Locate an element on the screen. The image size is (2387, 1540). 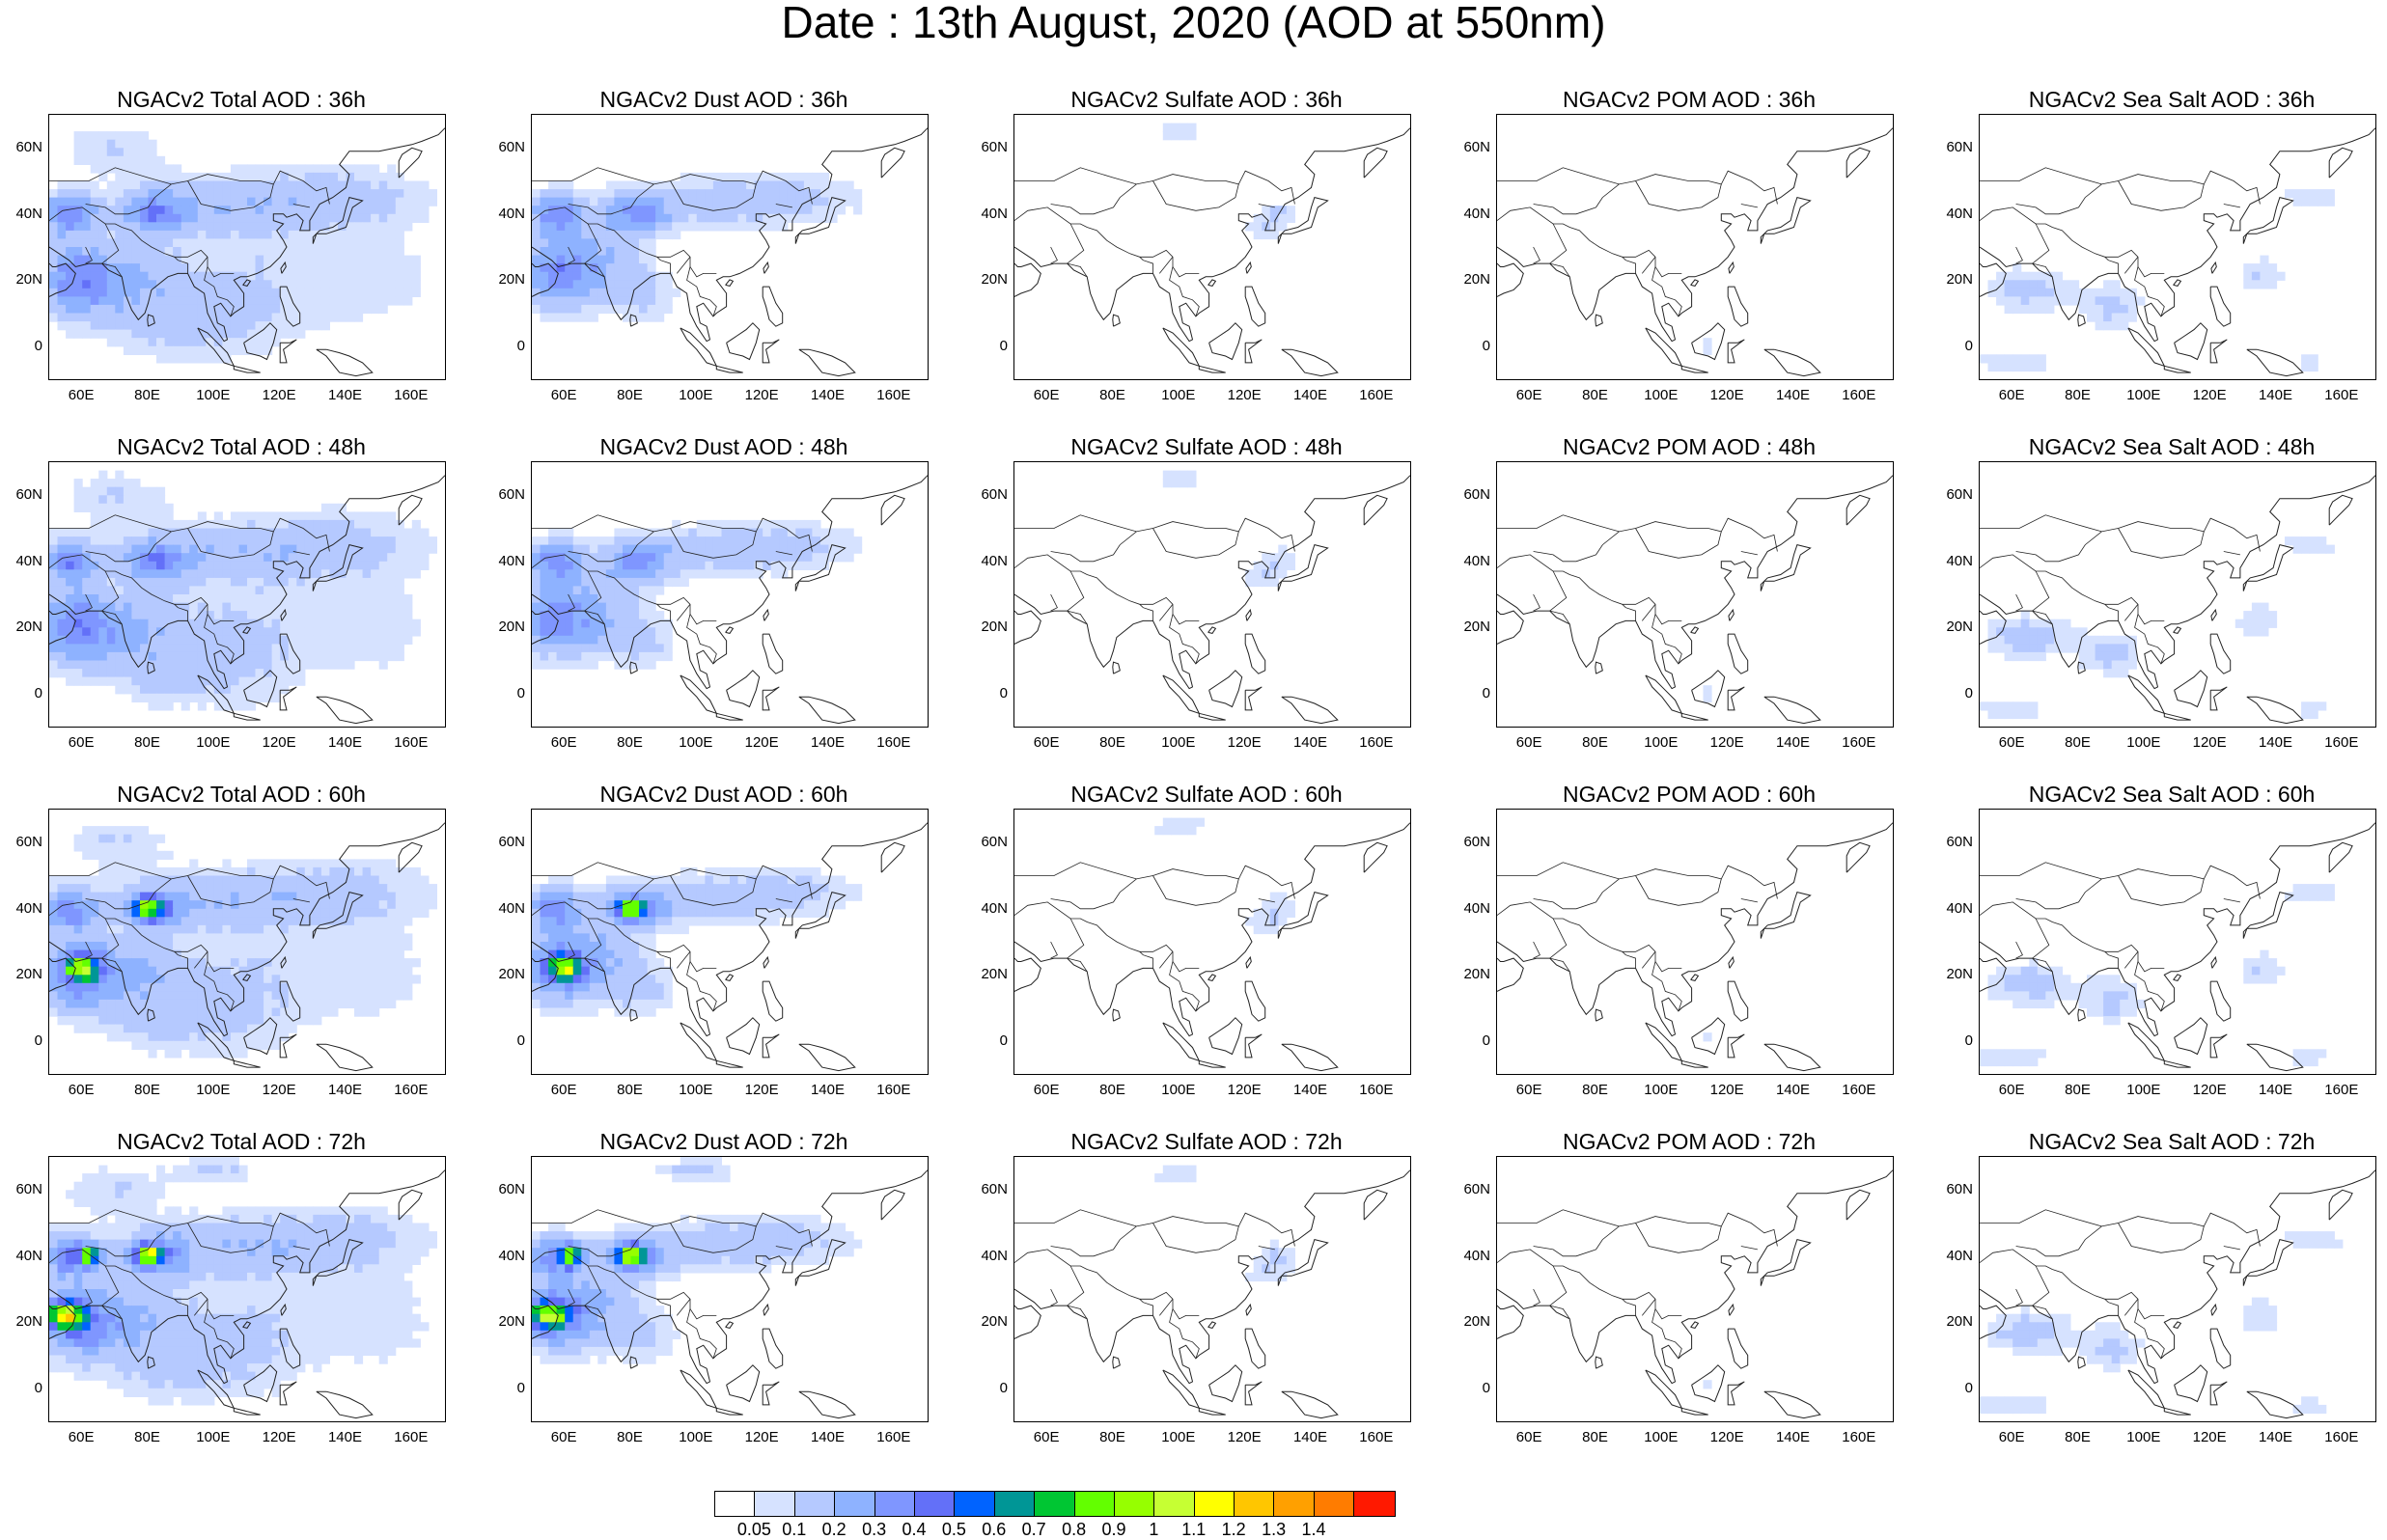
lat-tick-label: 0 is located at coordinates (38, 693).